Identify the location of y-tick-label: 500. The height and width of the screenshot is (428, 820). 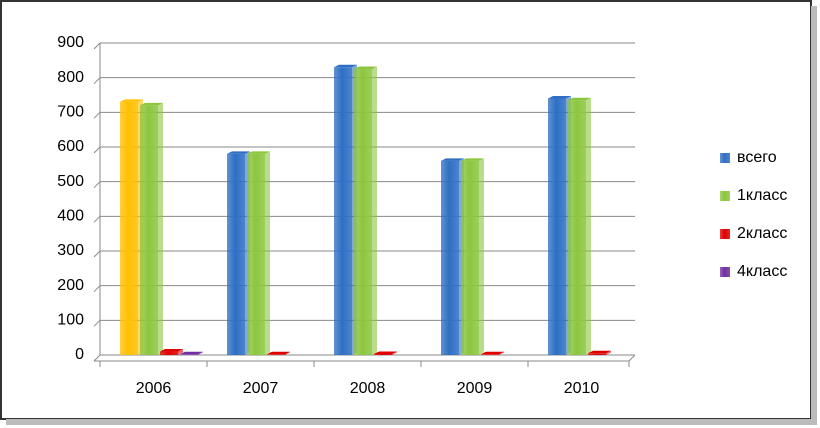
(70, 181).